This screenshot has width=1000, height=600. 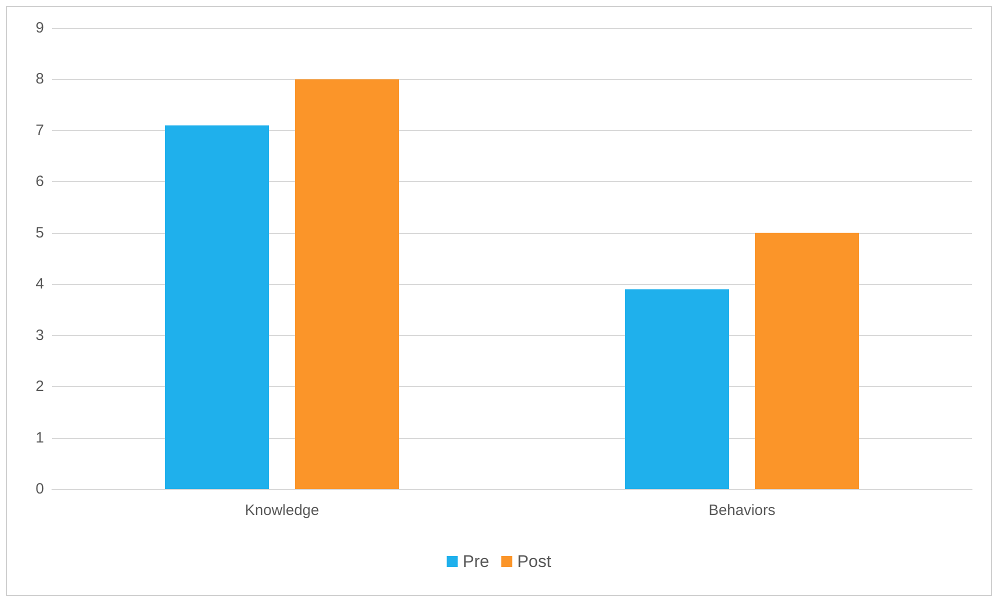 What do you see at coordinates (742, 510) in the screenshot?
I see `x-tick-label: Behaviors` at bounding box center [742, 510].